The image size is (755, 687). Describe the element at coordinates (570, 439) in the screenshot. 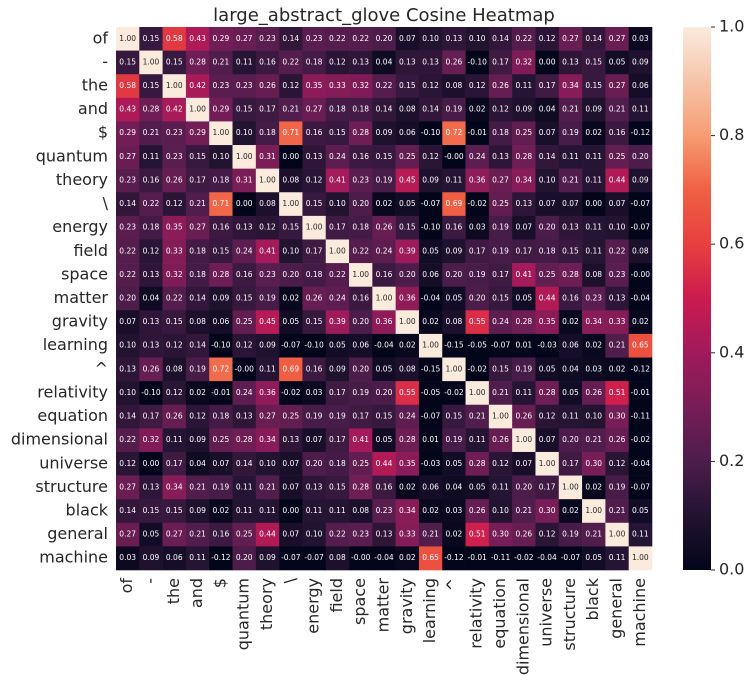

I see `cell-label: 0.20` at that location.